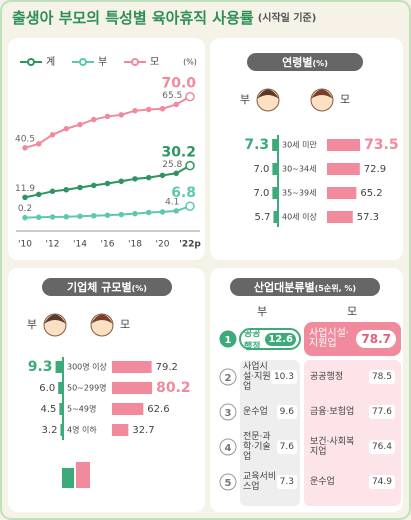 This screenshot has height=520, width=411. Describe the element at coordinates (50, 62) in the screenshot. I see `legend-label: 계` at that location.